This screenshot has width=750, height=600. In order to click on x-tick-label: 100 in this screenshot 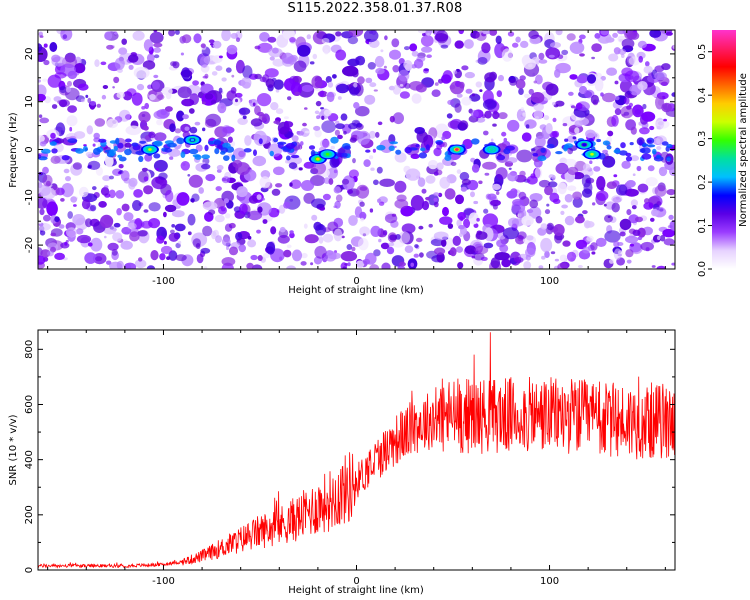, I will do `click(549, 281)`.